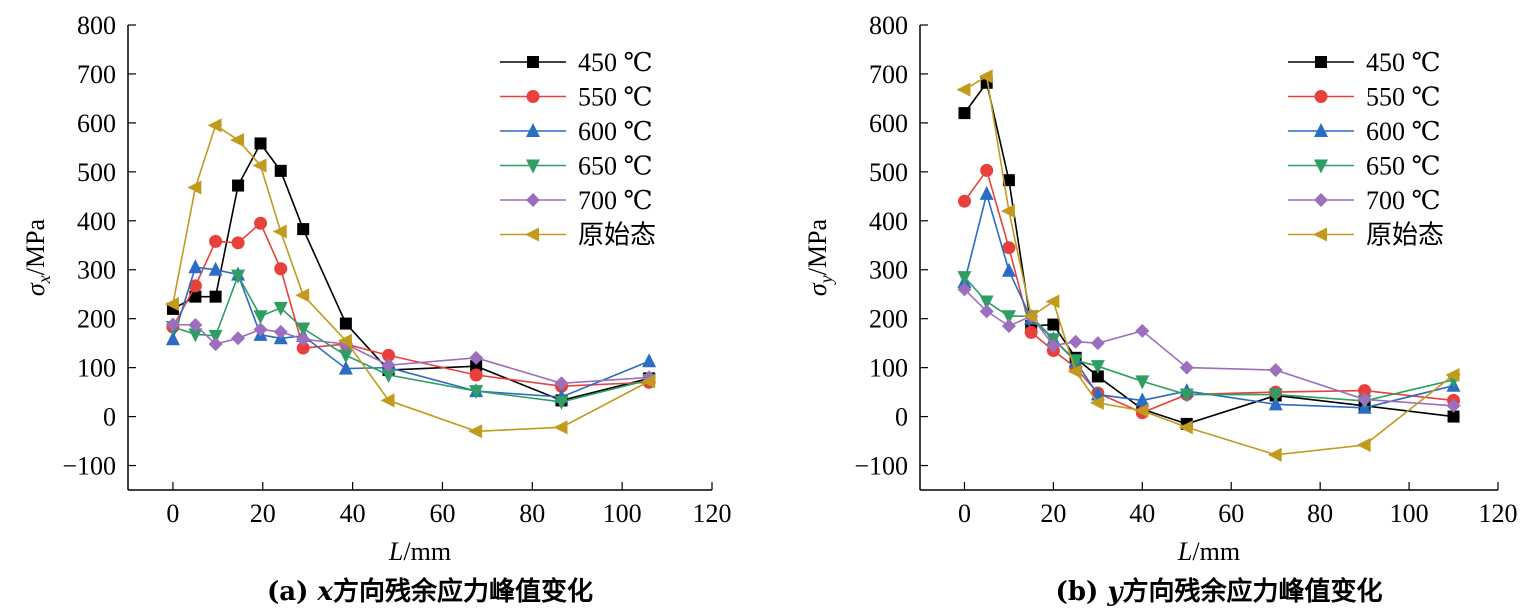  Describe the element at coordinates (712, 513) in the screenshot. I see `x-tick-label: 120` at that location.